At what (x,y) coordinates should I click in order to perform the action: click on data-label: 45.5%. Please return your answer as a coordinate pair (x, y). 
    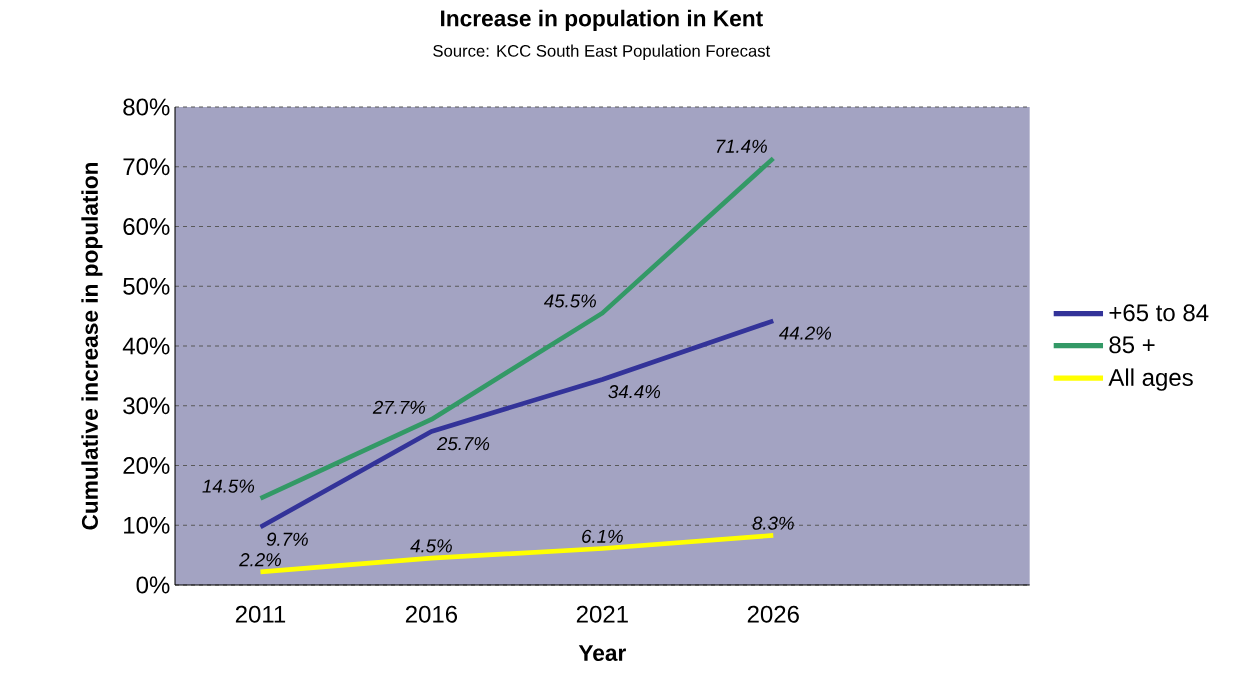
    Looking at the image, I should click on (569, 301).